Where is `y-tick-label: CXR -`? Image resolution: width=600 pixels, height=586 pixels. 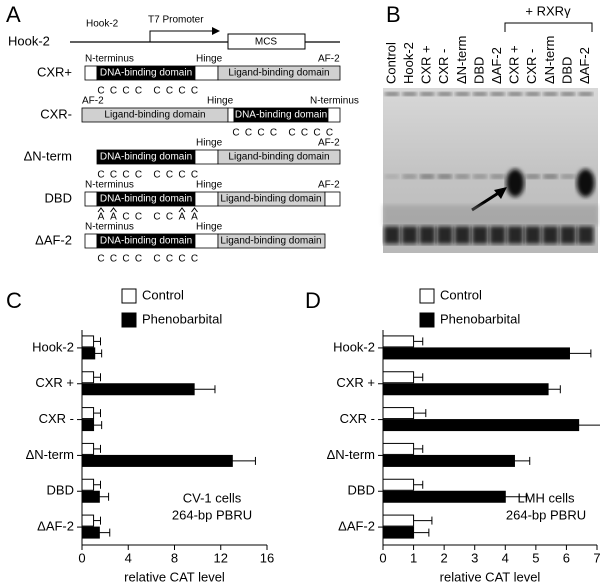
y-tick-label: CXR - is located at coordinates (357, 418).